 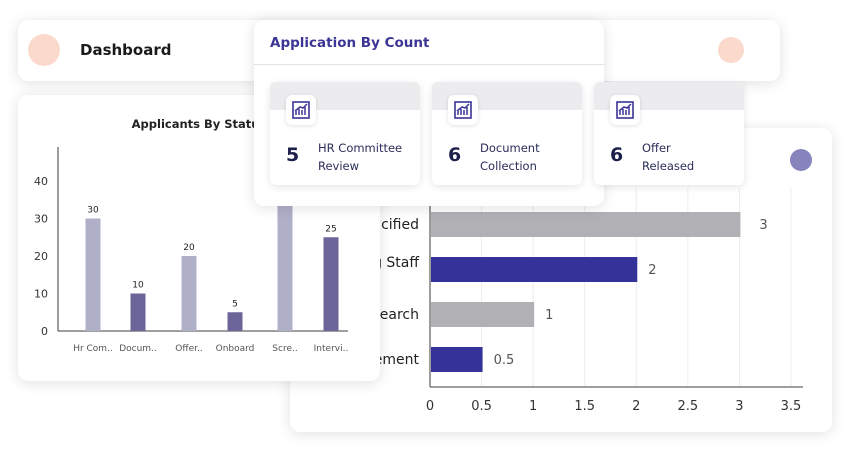 I want to click on x-tick-label: Onboard, so click(x=235, y=349).